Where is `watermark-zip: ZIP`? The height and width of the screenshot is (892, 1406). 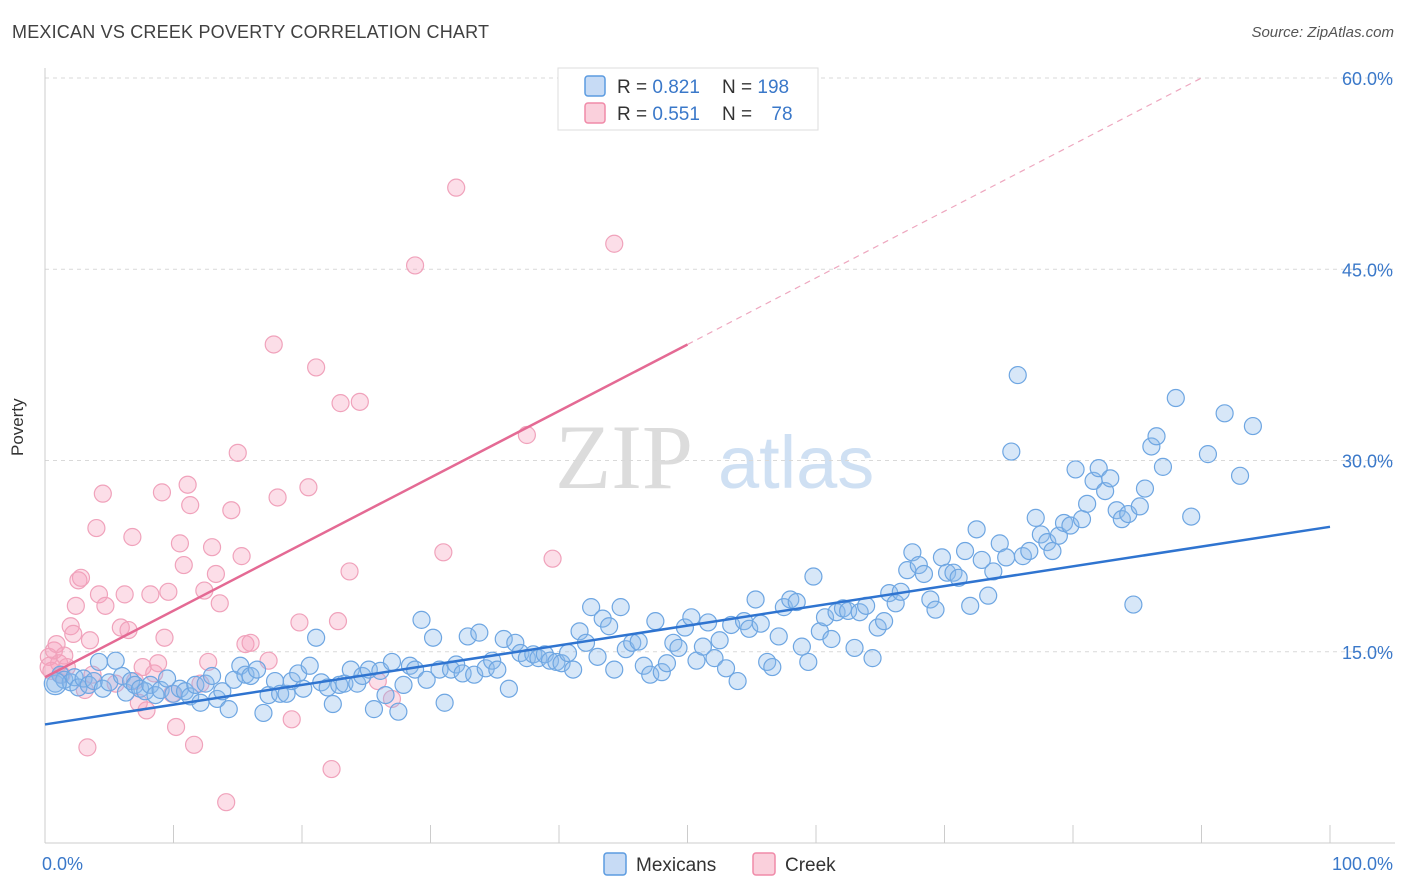
watermark-zip: ZIP is located at coordinates (624, 457).